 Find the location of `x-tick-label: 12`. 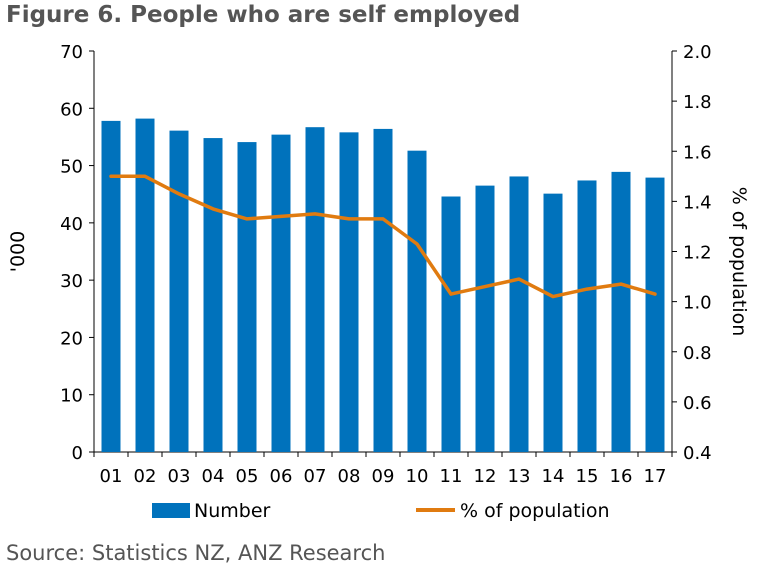

x-tick-label: 12 is located at coordinates (485, 476).